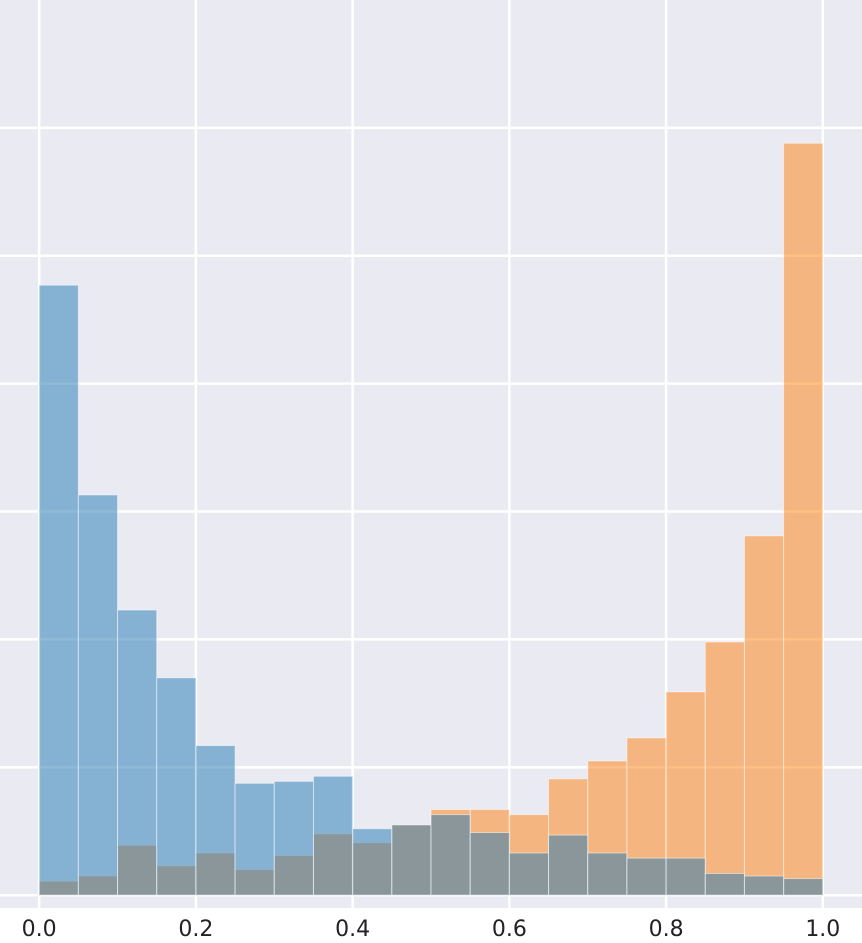  What do you see at coordinates (352, 929) in the screenshot?
I see `x-tick-label: 0.4` at bounding box center [352, 929].